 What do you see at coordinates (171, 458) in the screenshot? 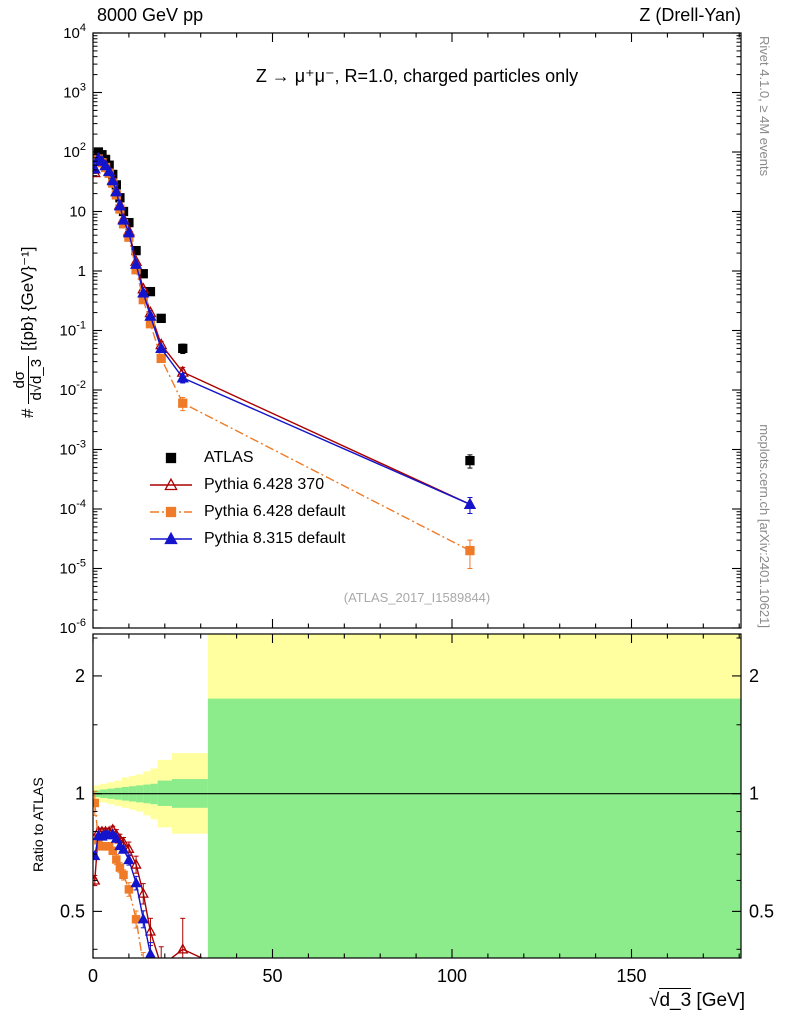
I see `legend-marker-atlas` at bounding box center [171, 458].